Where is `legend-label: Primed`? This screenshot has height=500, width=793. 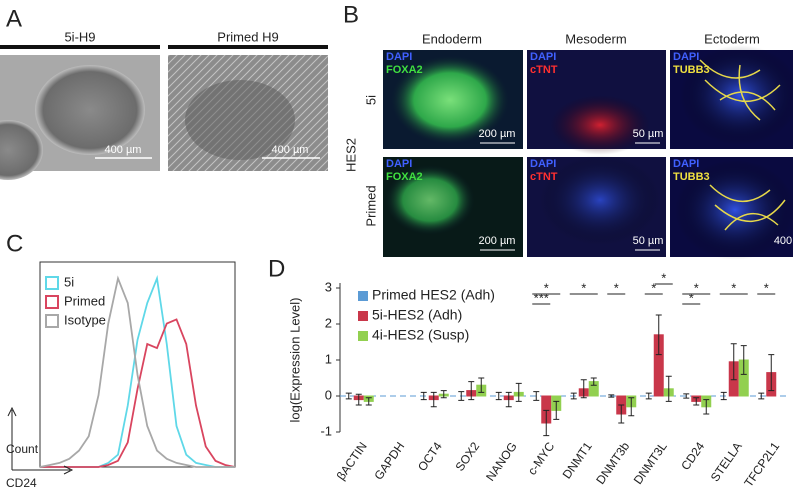
legend-label: Primed is located at coordinates (84, 300).